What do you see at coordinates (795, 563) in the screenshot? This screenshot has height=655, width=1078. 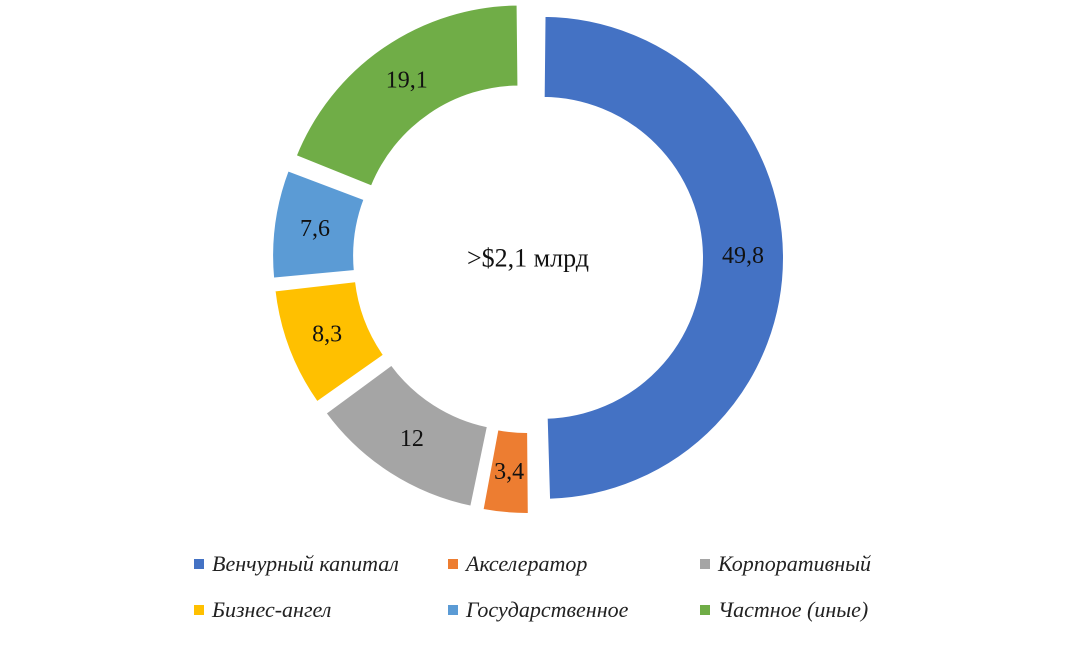 I see `legend-label: Корпоративный` at bounding box center [795, 563].